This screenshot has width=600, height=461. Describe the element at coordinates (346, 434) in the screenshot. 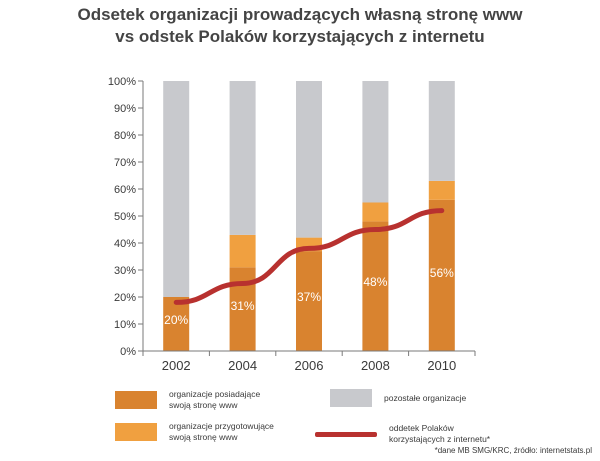

I see `legend-line-internet` at that location.